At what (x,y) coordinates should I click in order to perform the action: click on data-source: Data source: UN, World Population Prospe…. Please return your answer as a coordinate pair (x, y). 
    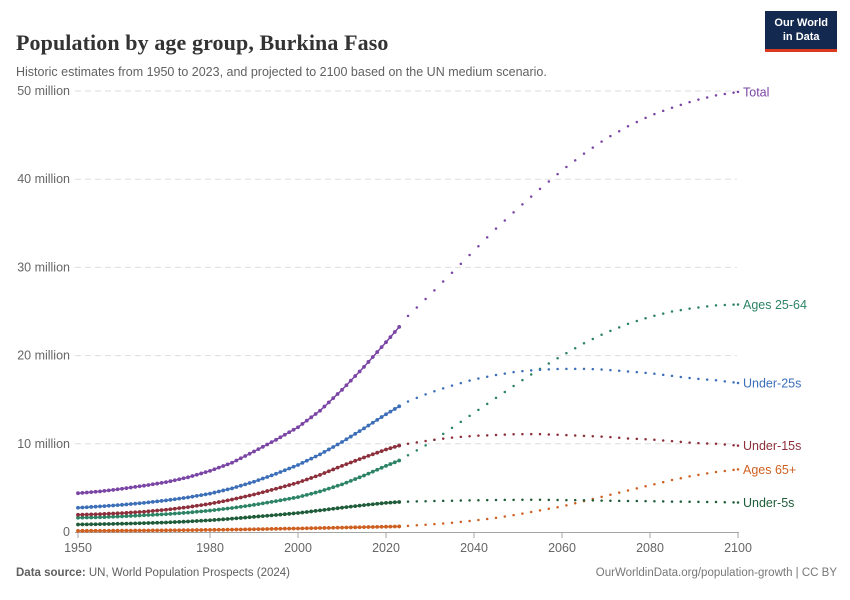
    Looking at the image, I should click on (153, 573).